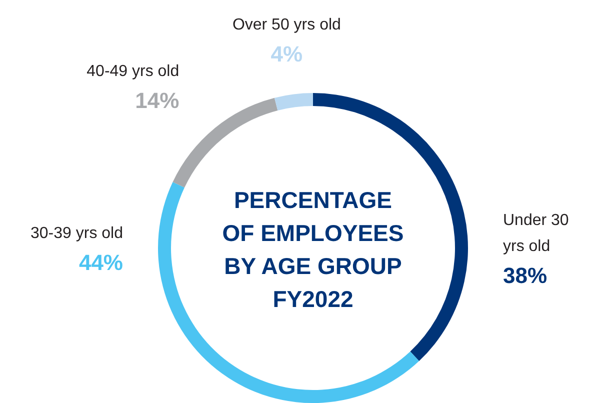 The image size is (592, 403). Describe the element at coordinates (286, 54) in the screenshot. I see `data-label: 4%` at that location.